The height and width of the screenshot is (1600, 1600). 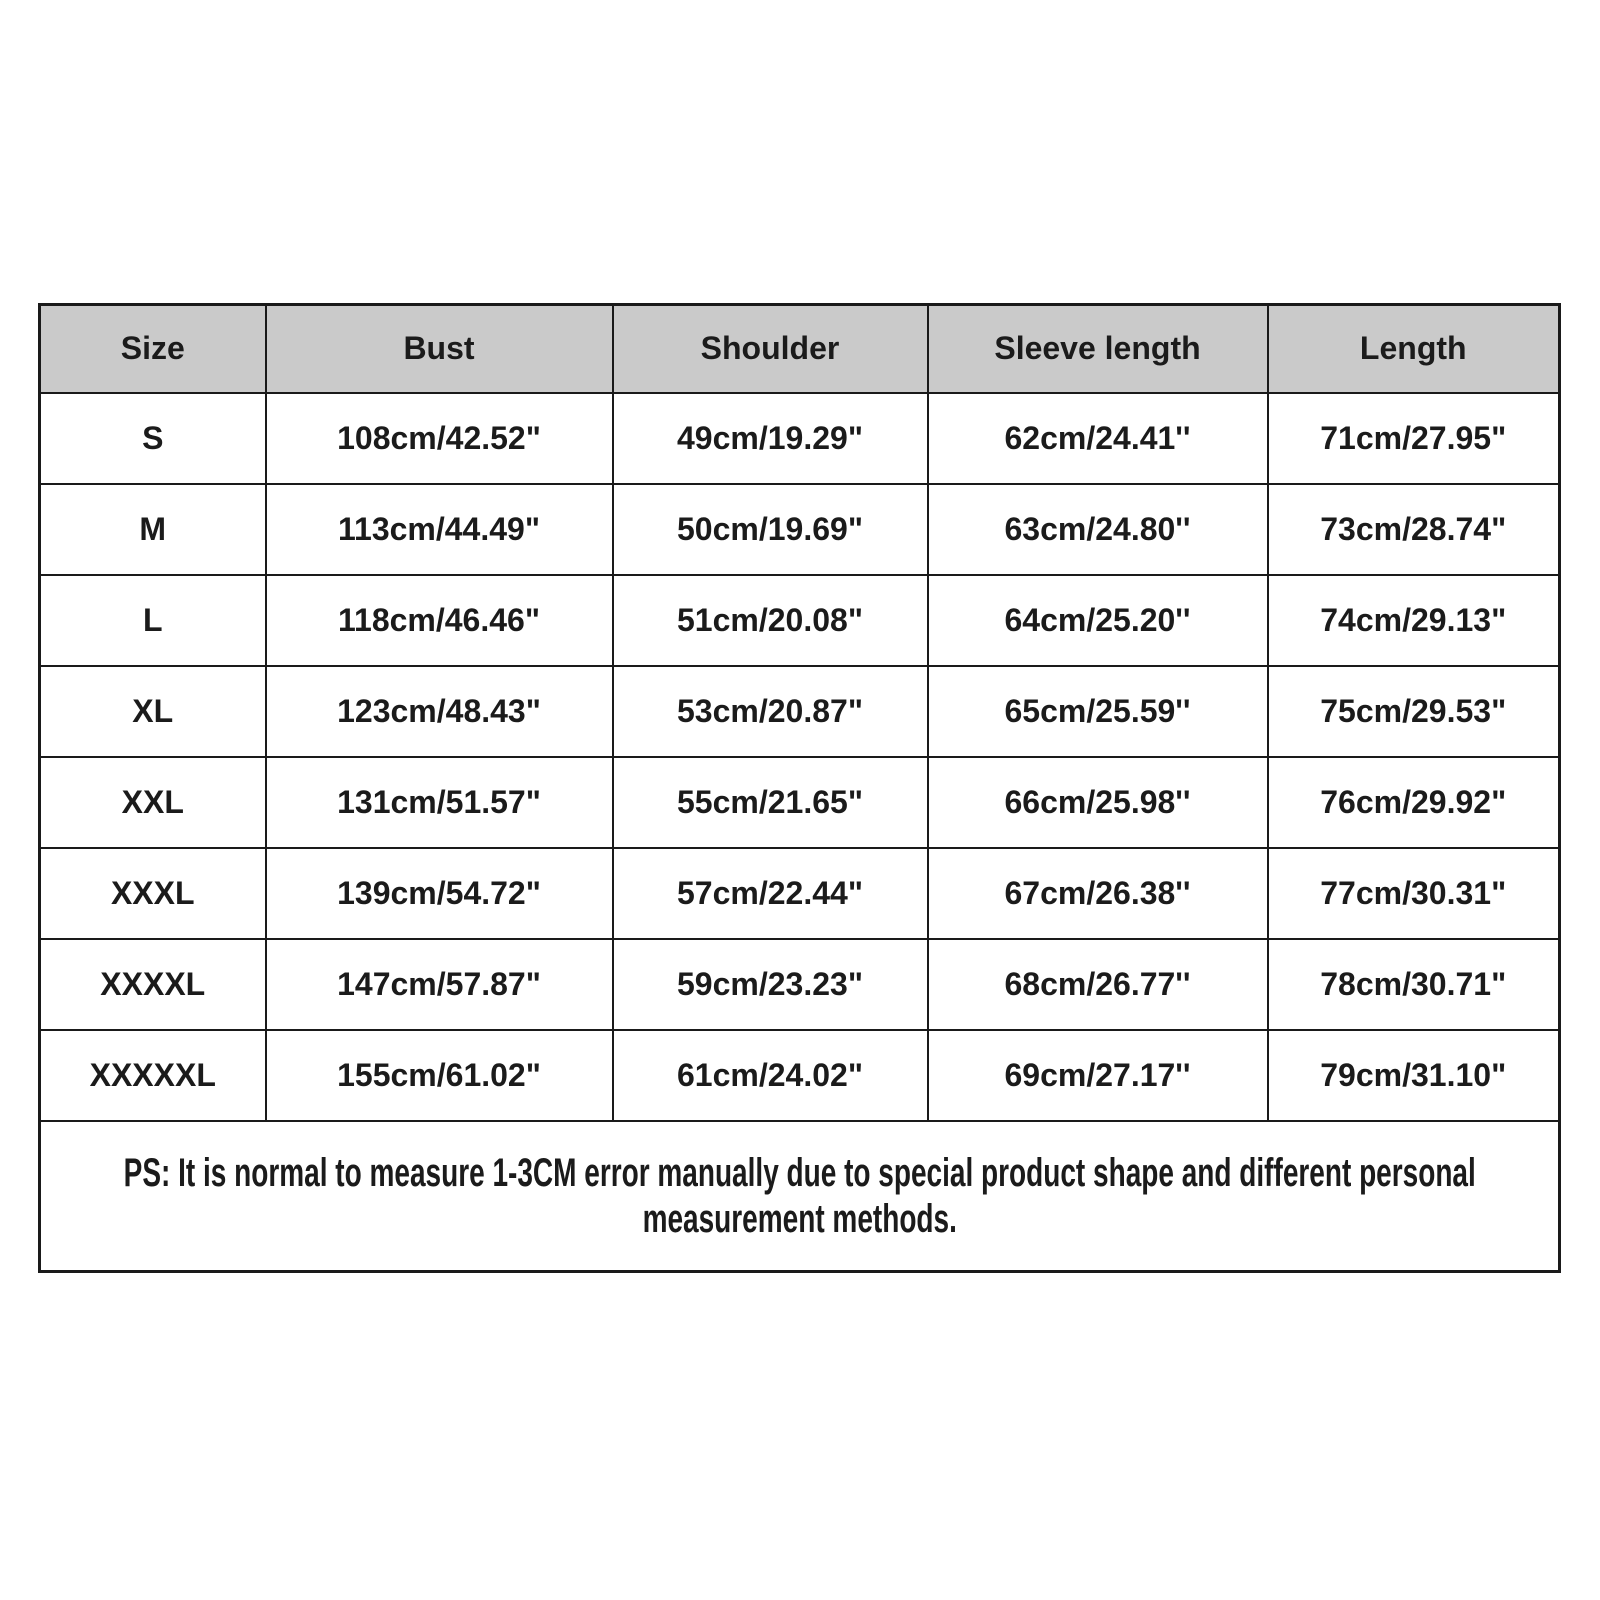 I want to click on shoulder-cell: 59cm/23.23", so click(x=770, y=984).